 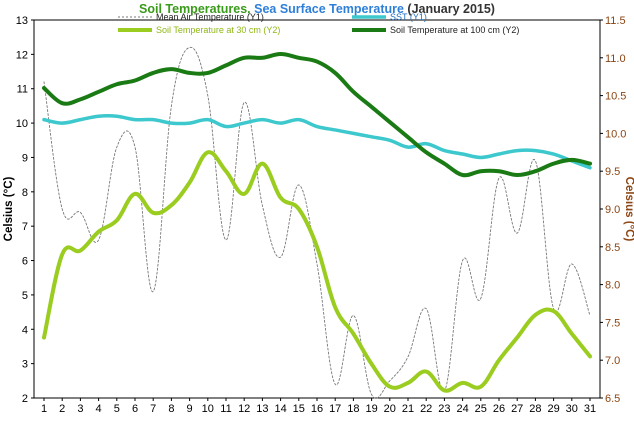 I want to click on x-tick-label: 23, so click(x=444, y=409).